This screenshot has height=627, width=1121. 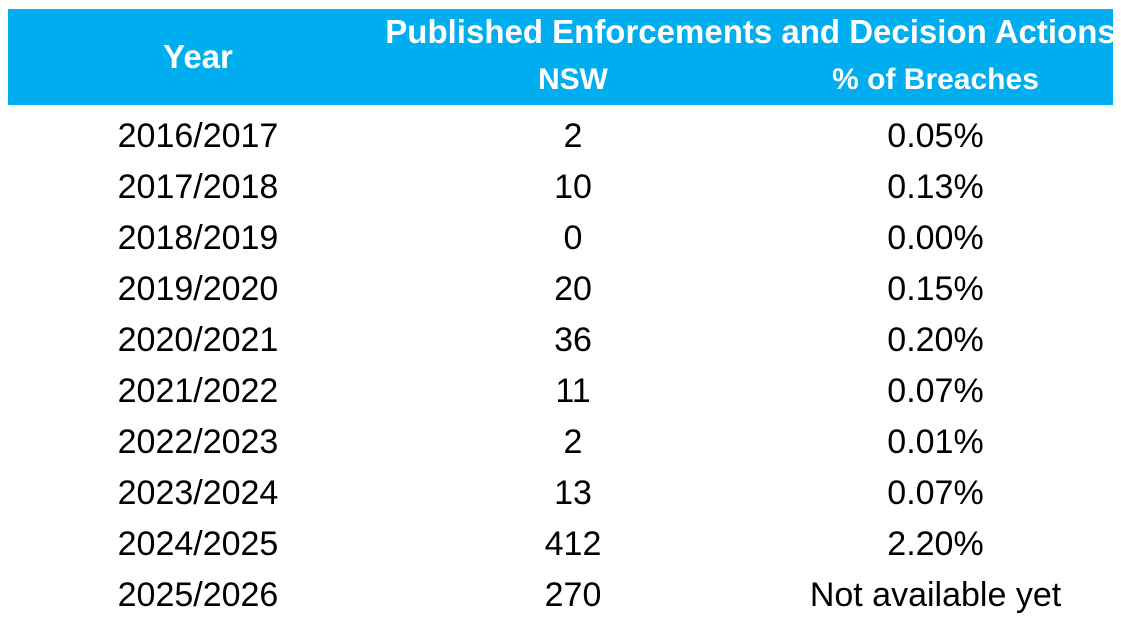 What do you see at coordinates (573, 340) in the screenshot?
I see `nsw-value-cell: 36` at bounding box center [573, 340].